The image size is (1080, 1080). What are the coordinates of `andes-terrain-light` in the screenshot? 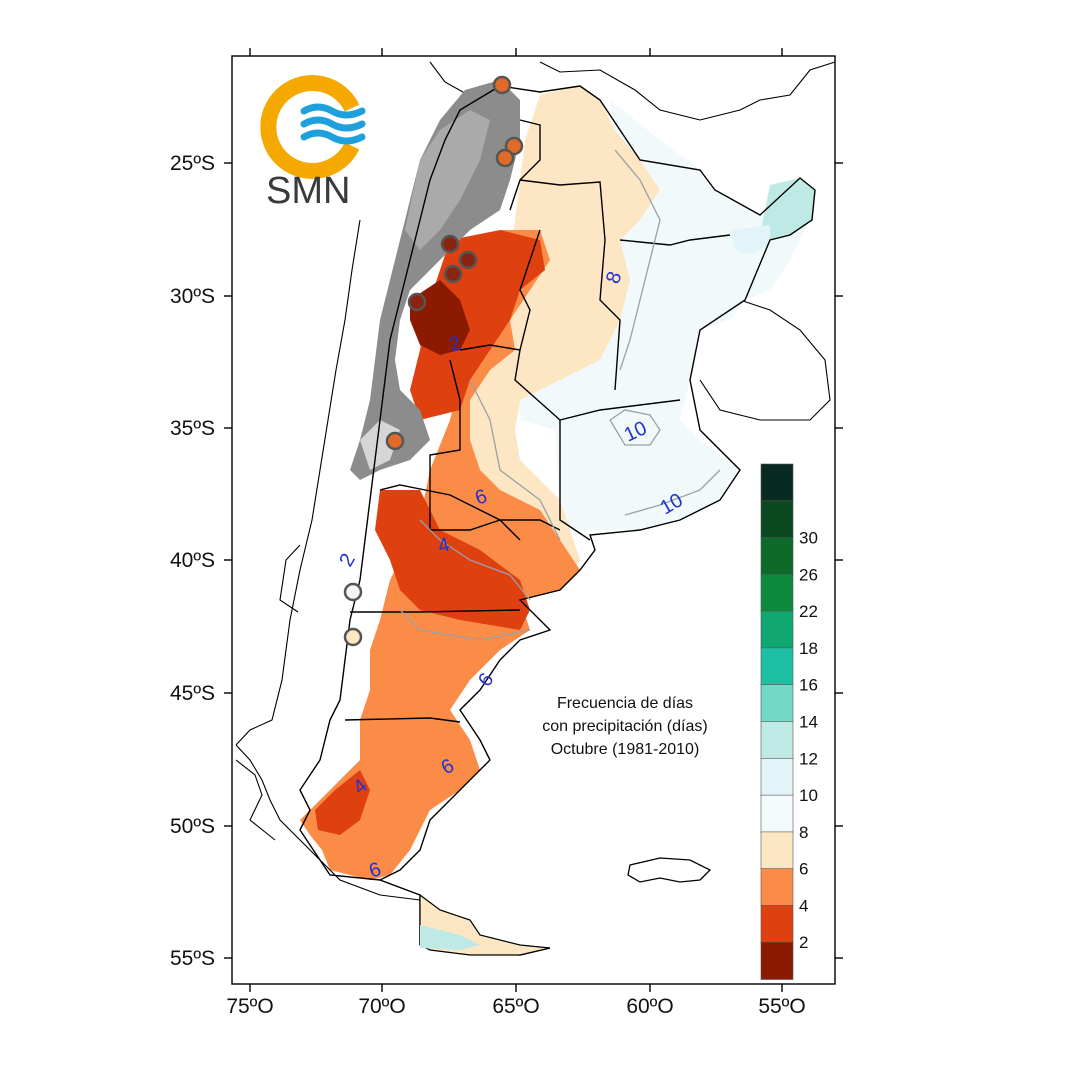 It's located at (447, 180).